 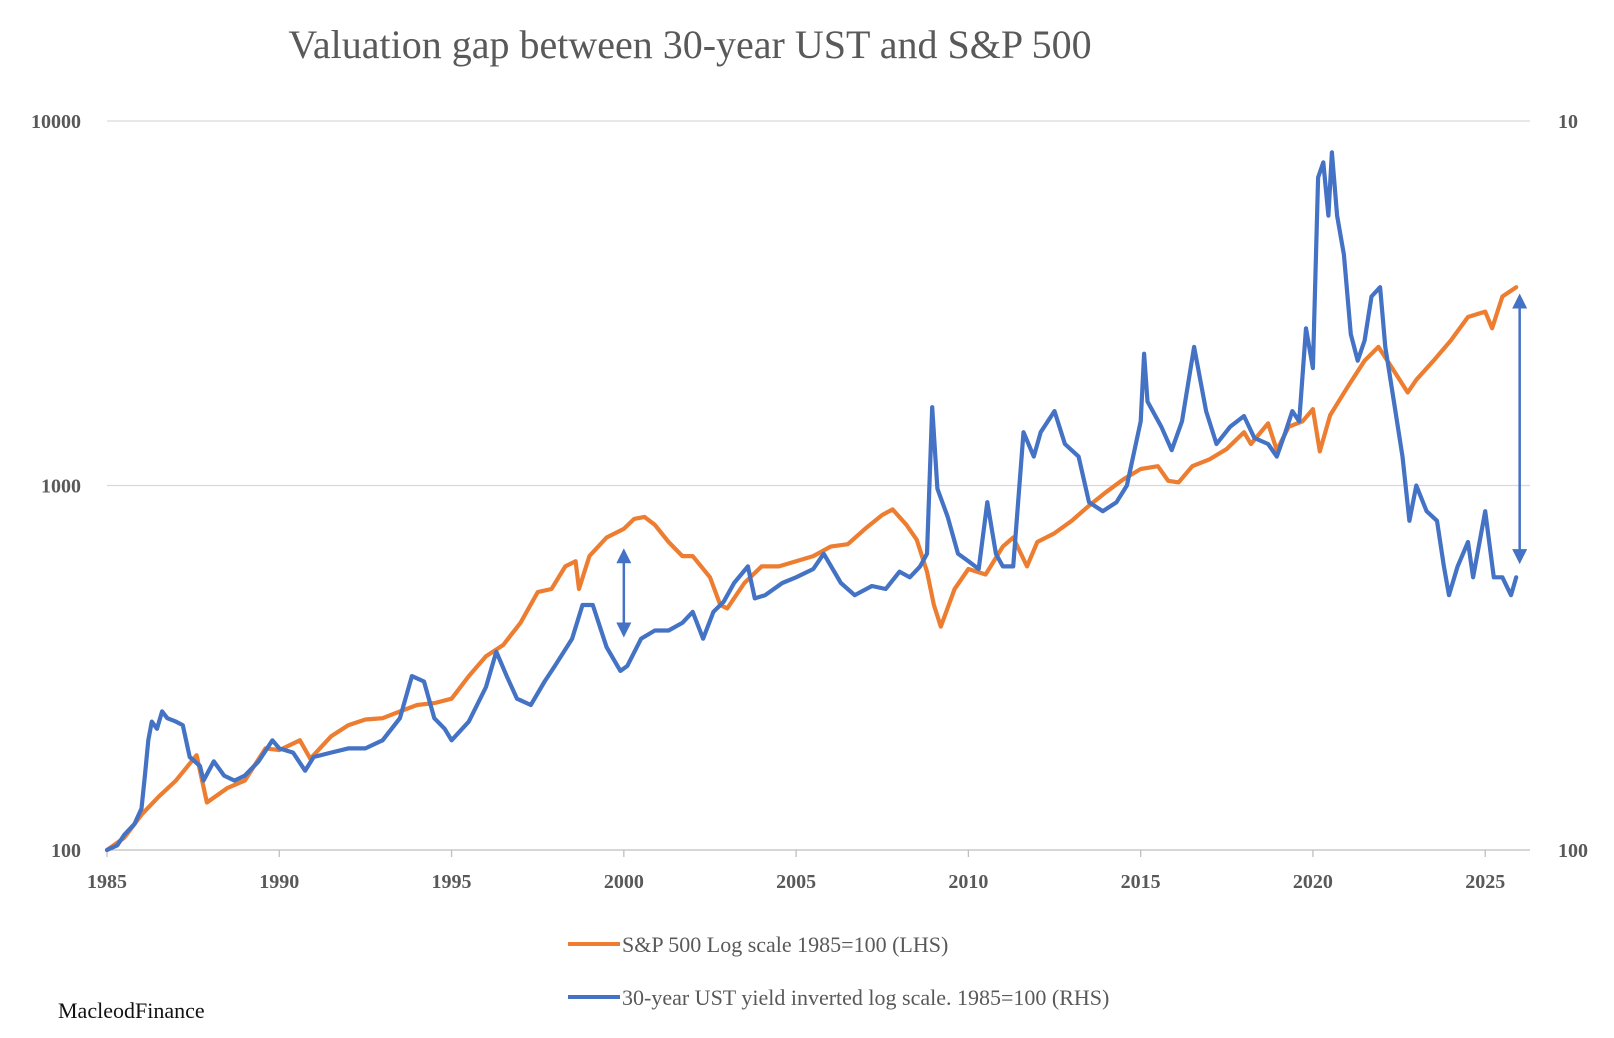 What do you see at coordinates (56, 122) in the screenshot?
I see `y-left-tick-label: 10000` at bounding box center [56, 122].